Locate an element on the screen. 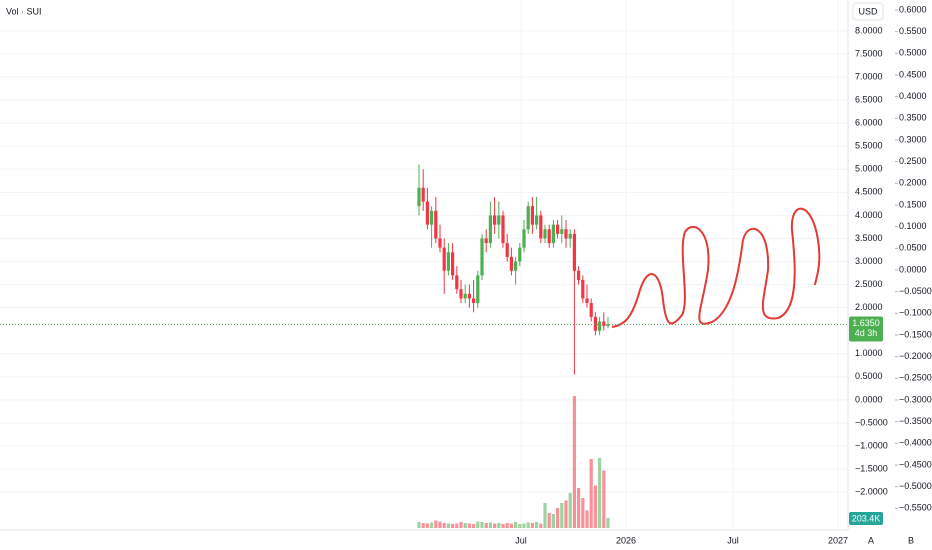 This screenshot has height=550, width=932. y-tick-label: 1.0000 is located at coordinates (869, 353).